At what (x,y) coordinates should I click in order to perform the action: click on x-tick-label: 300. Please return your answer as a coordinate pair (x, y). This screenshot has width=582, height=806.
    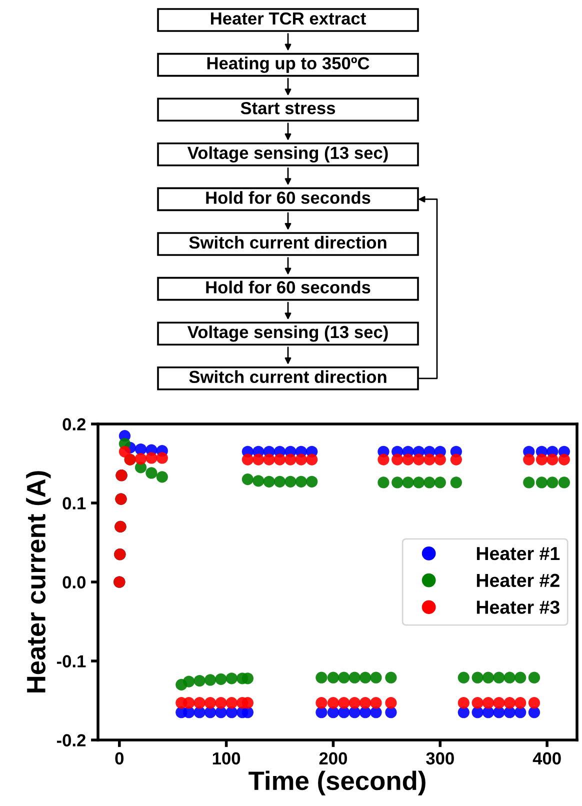
    Looking at the image, I should click on (440, 758).